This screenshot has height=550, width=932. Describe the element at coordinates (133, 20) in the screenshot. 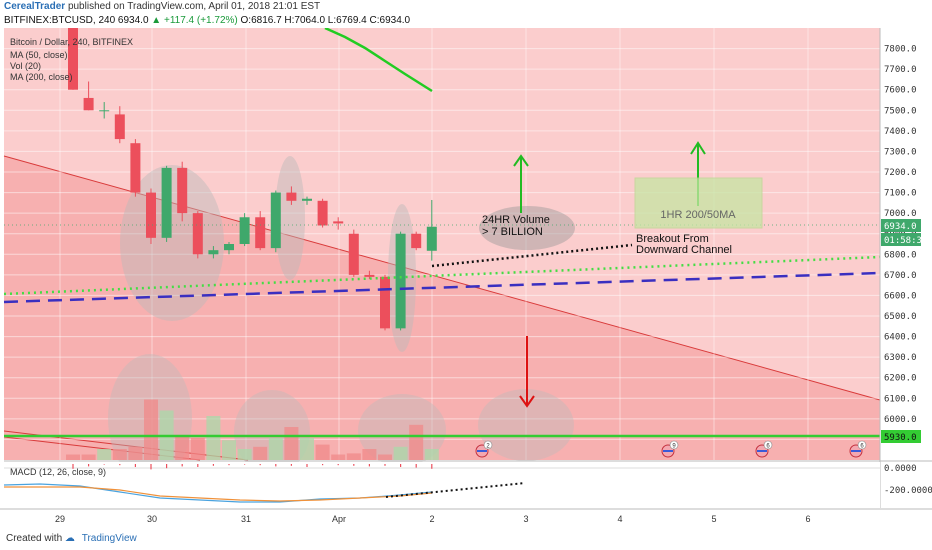

I see `last-price: 6934.0` at that location.